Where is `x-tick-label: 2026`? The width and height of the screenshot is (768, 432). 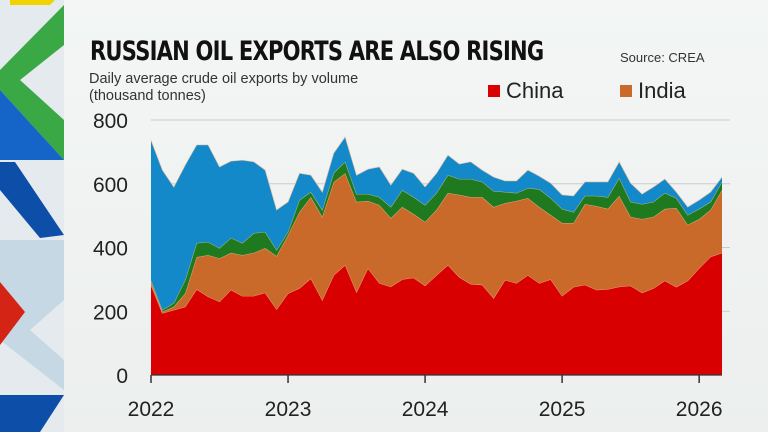 x-tick-label: 2026 is located at coordinates (699, 409).